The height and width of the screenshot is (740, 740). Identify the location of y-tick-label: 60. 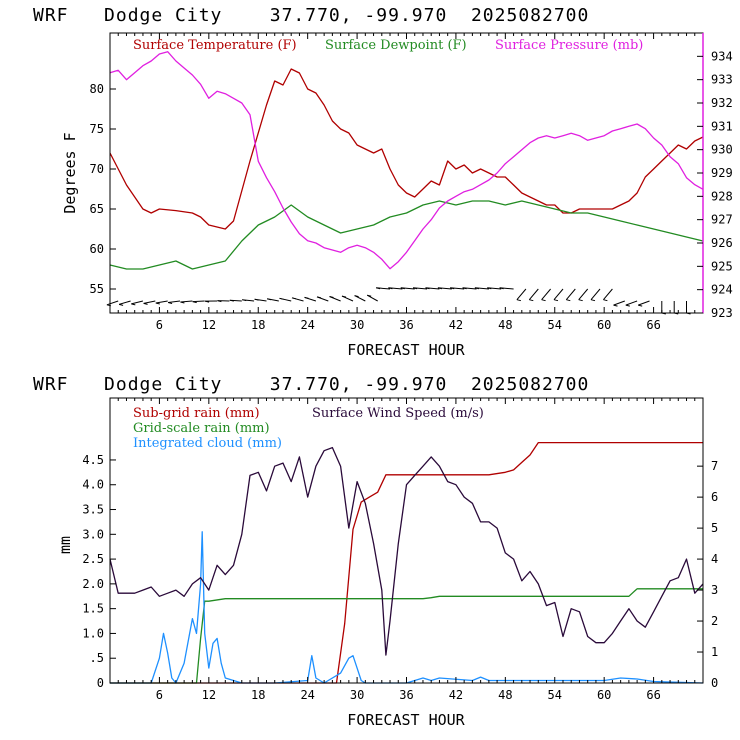
(97, 249).